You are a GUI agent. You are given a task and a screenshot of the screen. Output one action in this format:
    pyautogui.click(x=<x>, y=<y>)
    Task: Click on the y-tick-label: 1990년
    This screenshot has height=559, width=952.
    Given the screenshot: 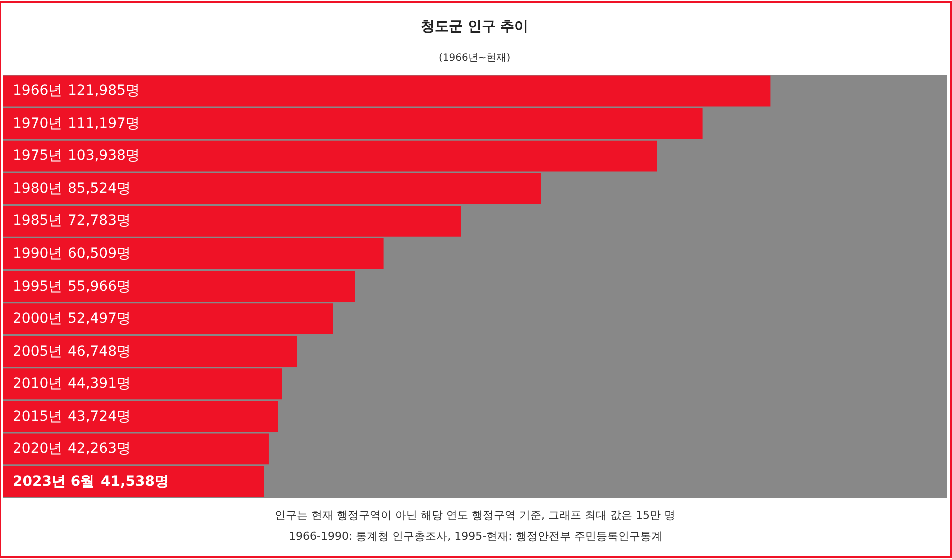 What is the action you would take?
    pyautogui.click(x=38, y=254)
    